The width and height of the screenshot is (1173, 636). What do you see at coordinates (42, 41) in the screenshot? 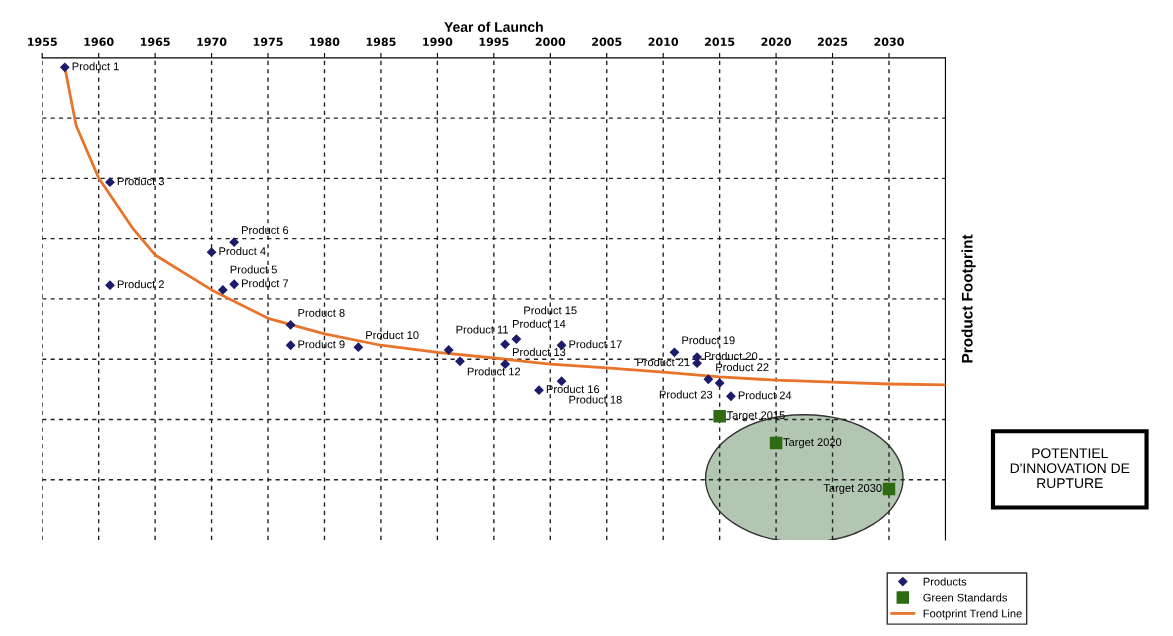
I see `x-tick-label: 1955` at bounding box center [42, 41].